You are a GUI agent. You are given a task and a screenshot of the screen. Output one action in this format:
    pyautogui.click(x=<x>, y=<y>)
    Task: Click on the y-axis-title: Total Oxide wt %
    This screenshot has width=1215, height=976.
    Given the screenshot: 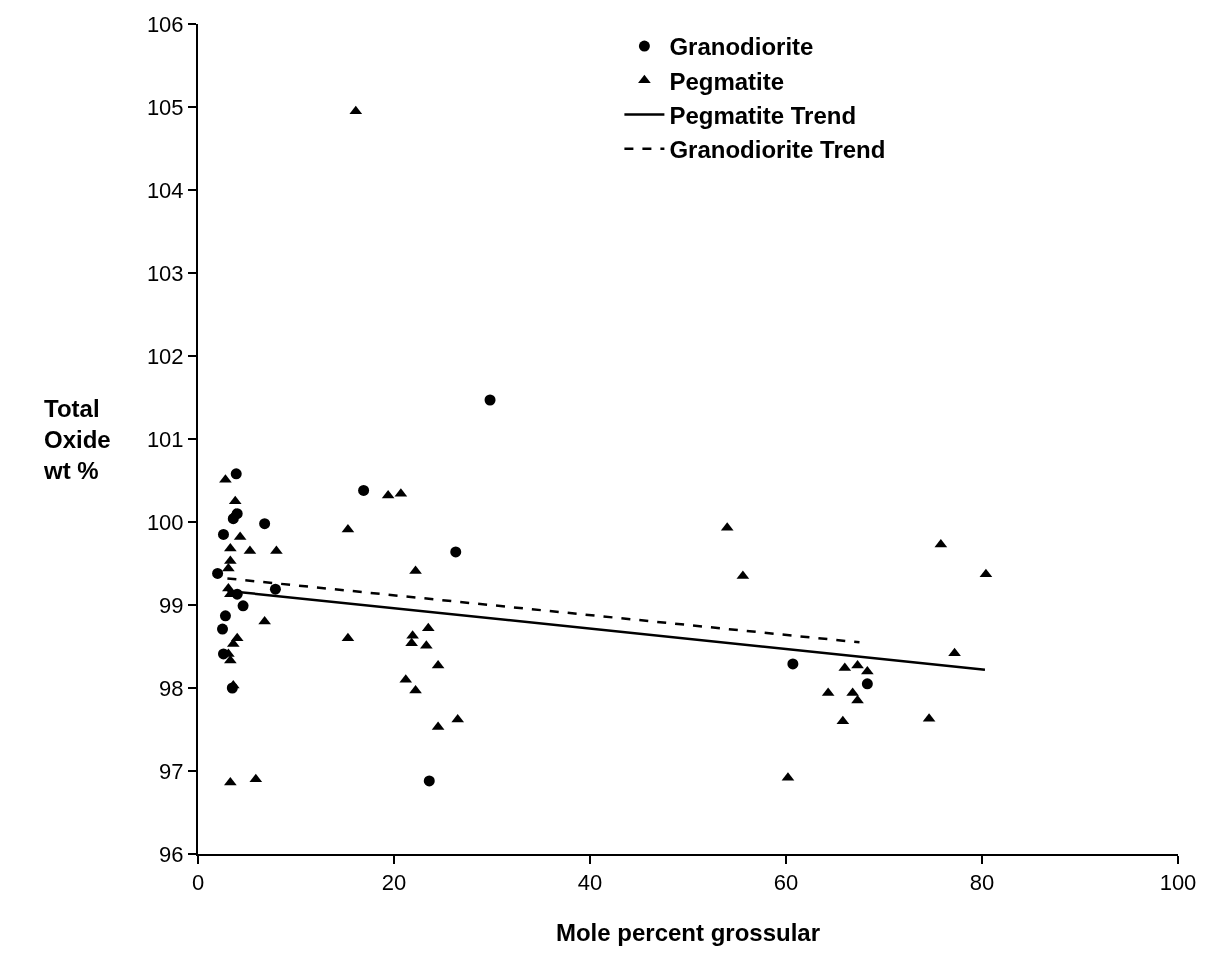 What is the action you would take?
    pyautogui.click(x=77, y=440)
    